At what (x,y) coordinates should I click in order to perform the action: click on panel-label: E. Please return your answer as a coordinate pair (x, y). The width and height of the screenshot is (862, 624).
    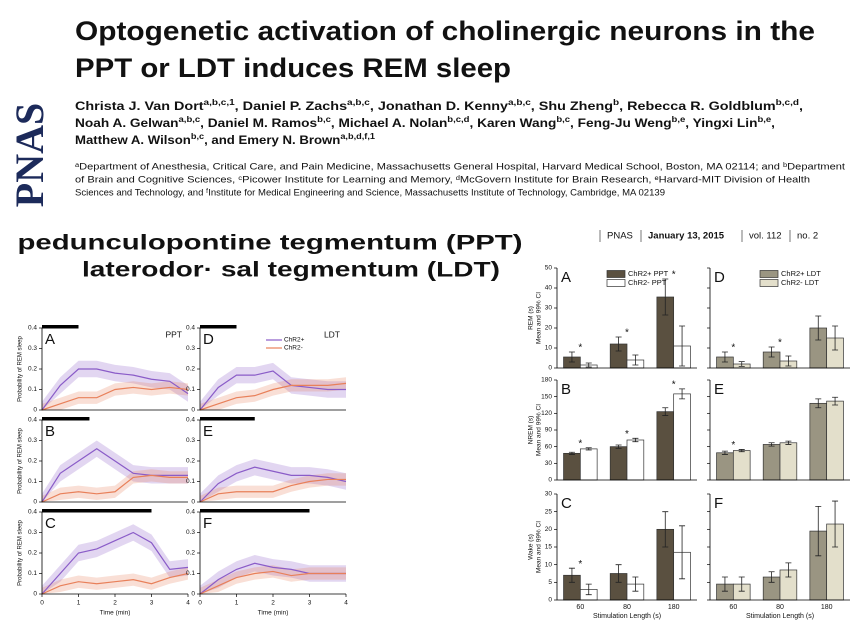
    Looking at the image, I should click on (719, 389).